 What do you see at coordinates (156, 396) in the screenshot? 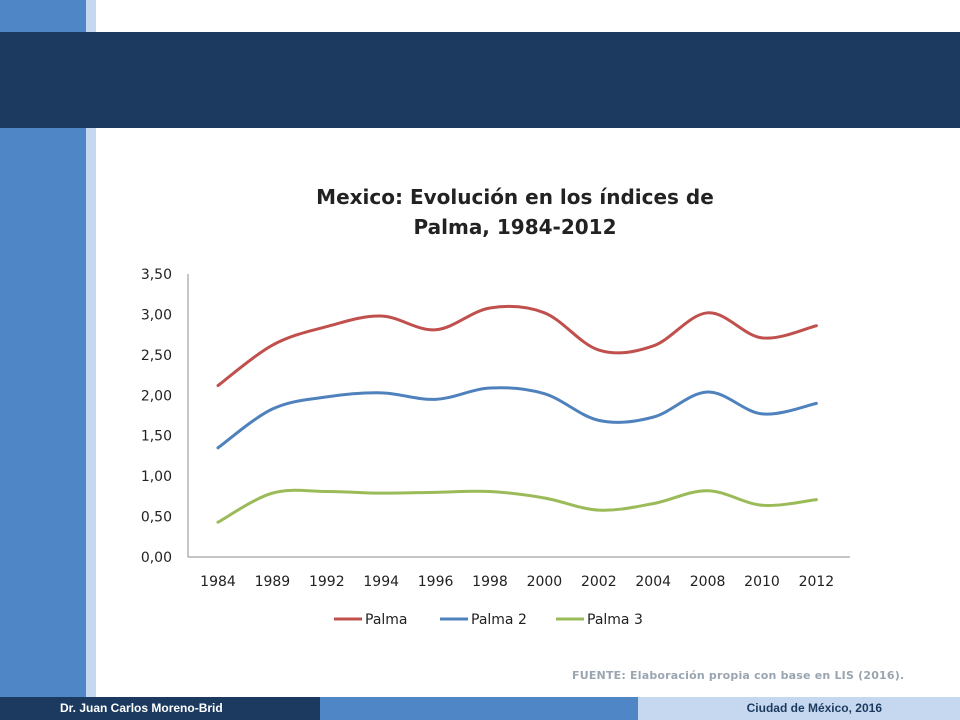
I see `y-tick-label: 2,00` at bounding box center [156, 396].